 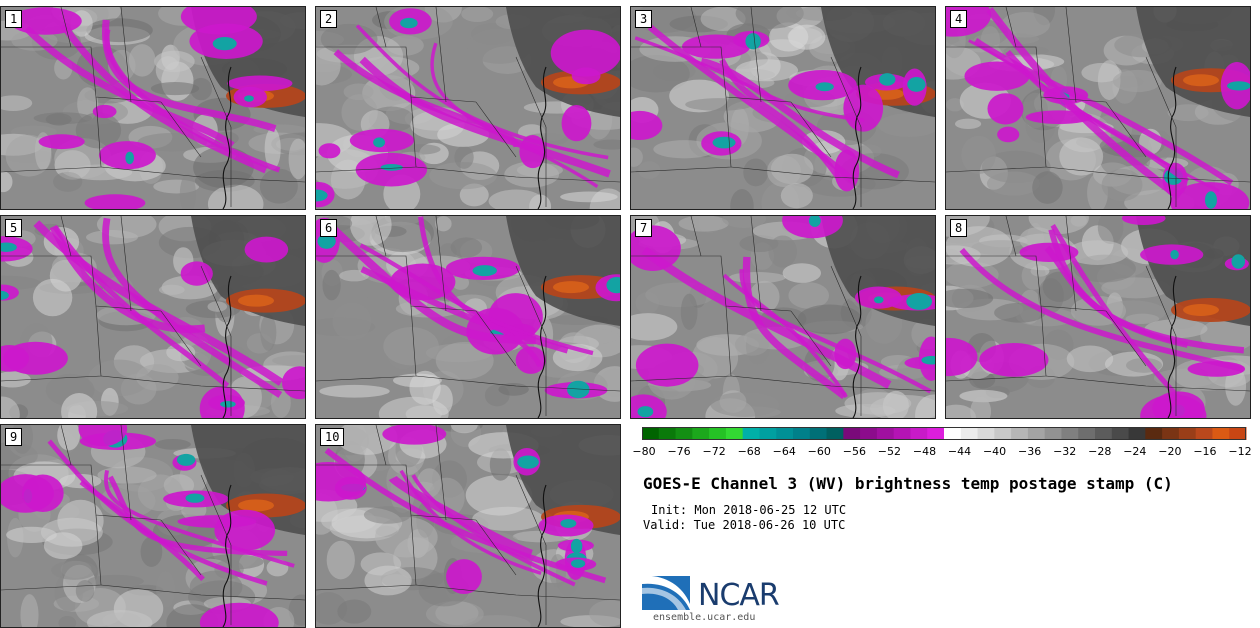 I want to click on colorbar-tick-label: −24, so click(x=1135, y=451).